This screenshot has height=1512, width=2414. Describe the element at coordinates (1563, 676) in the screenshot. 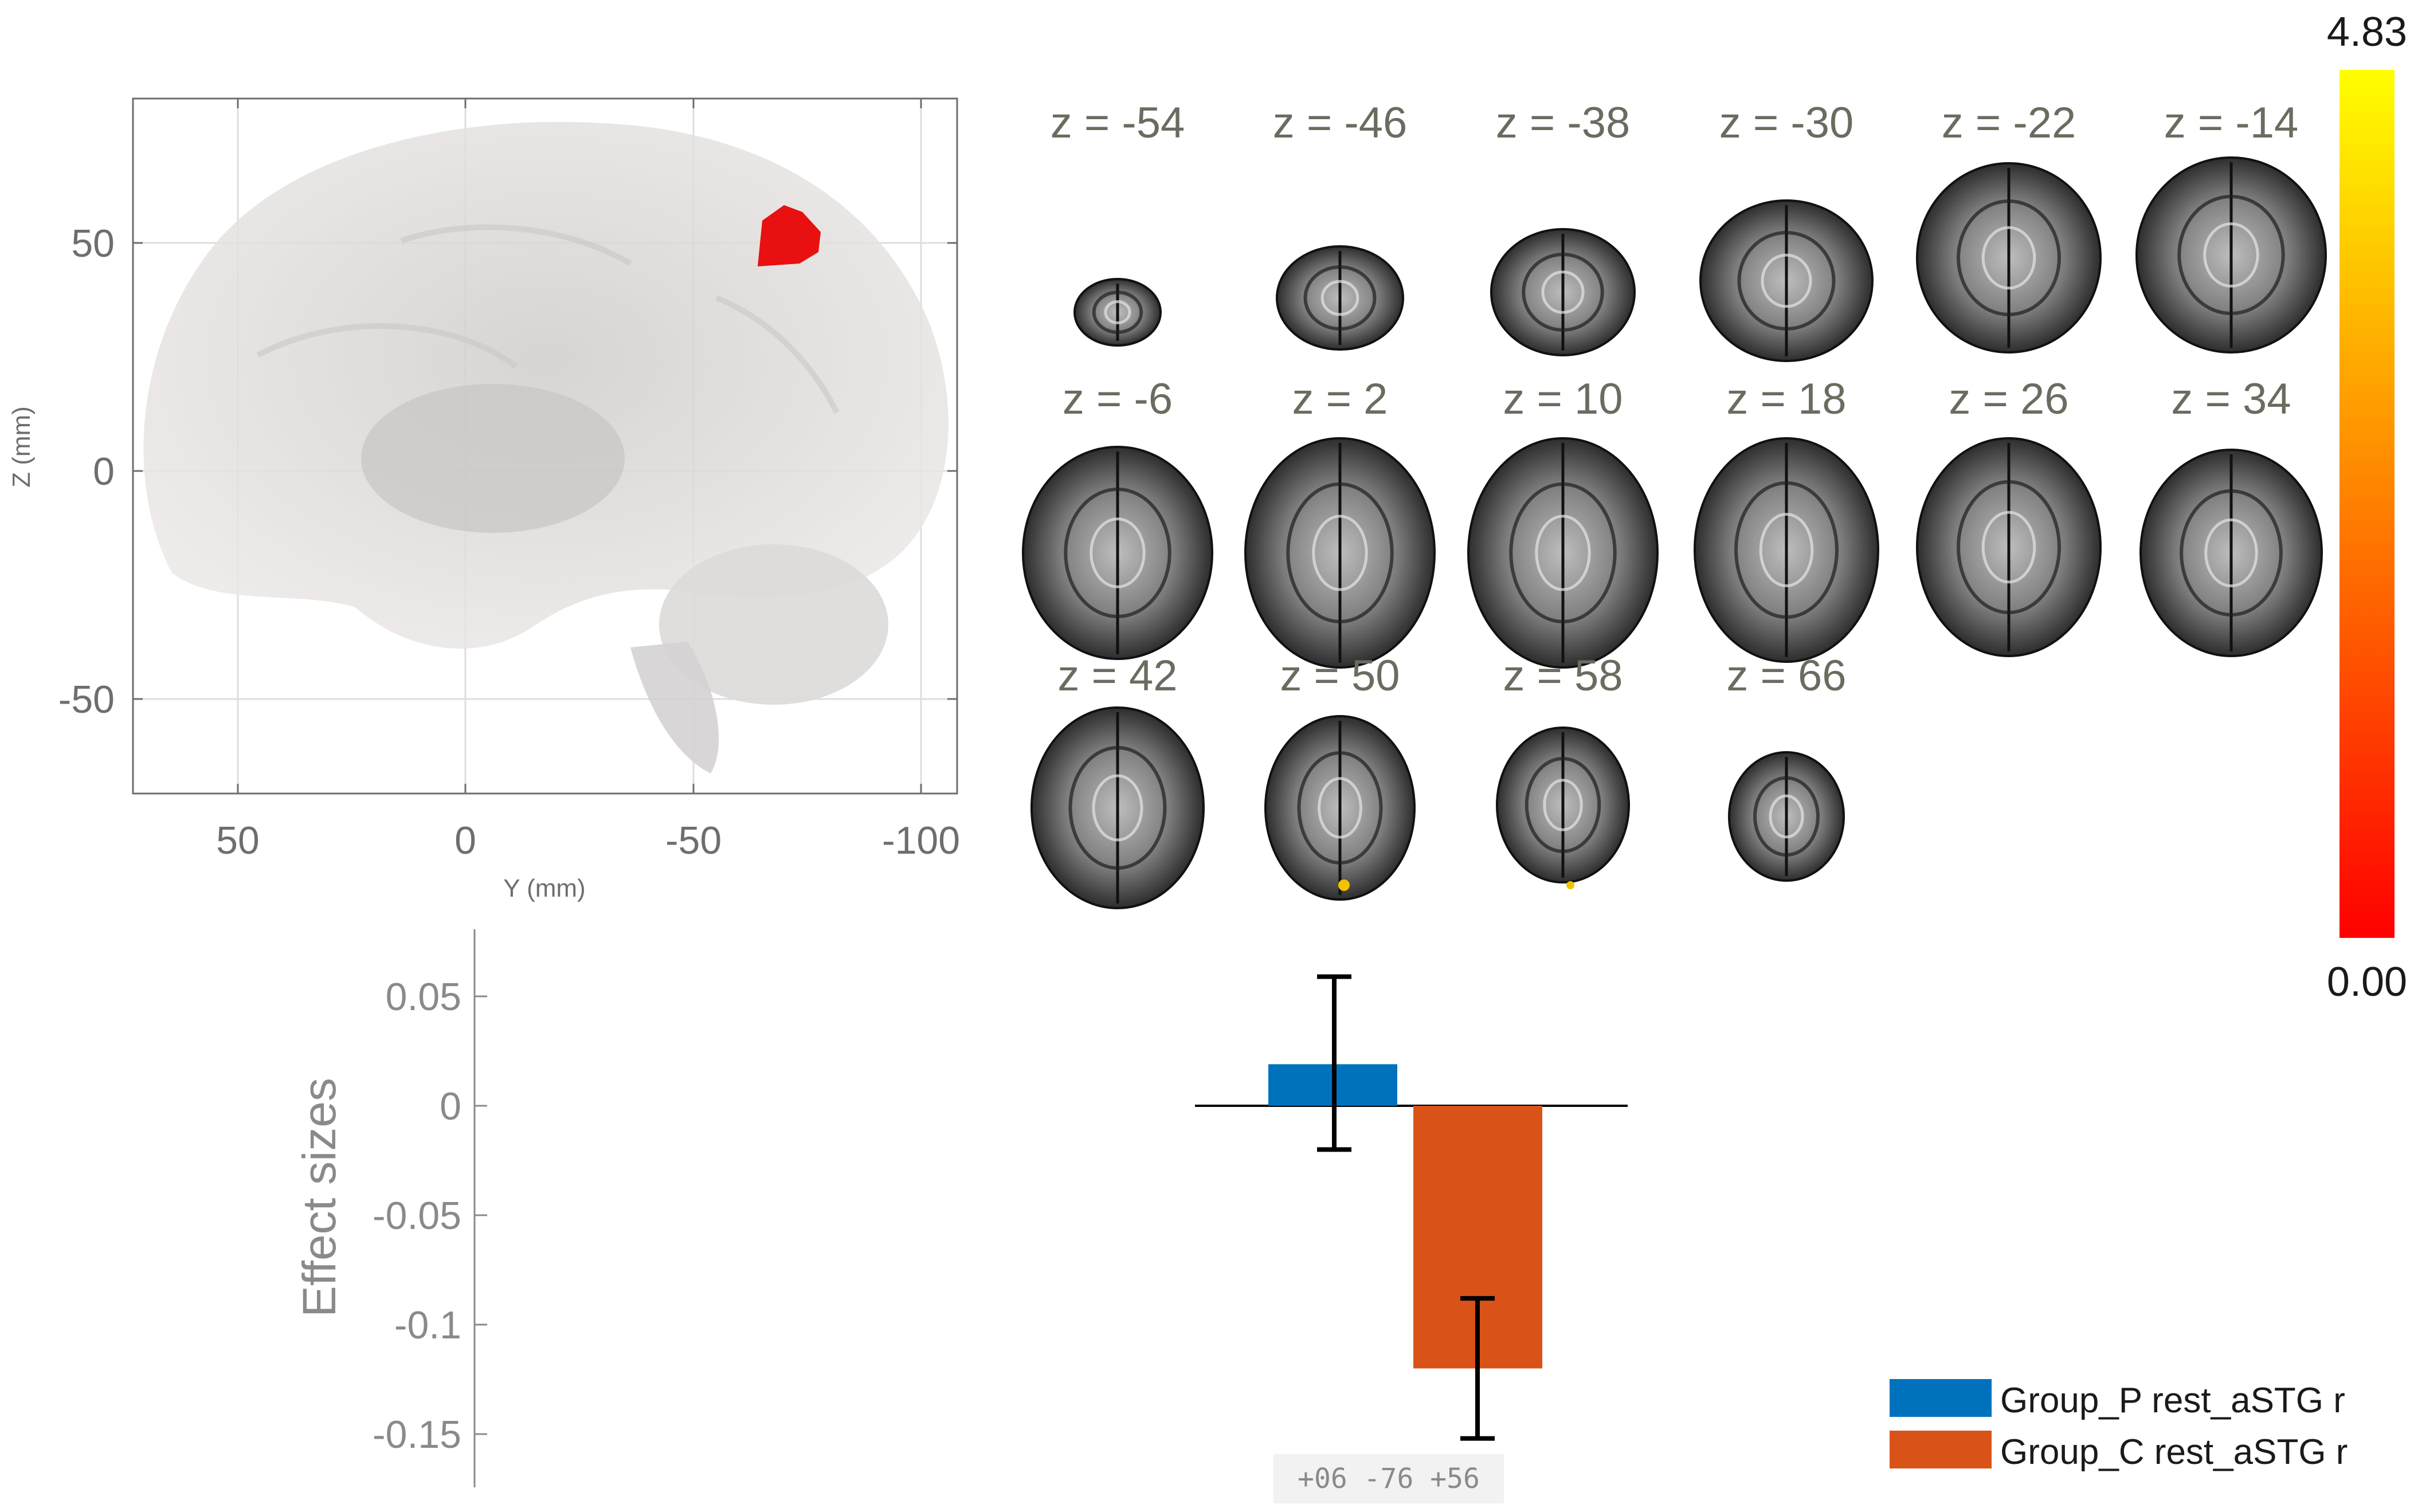

I see `slice-label: z = 58` at that location.